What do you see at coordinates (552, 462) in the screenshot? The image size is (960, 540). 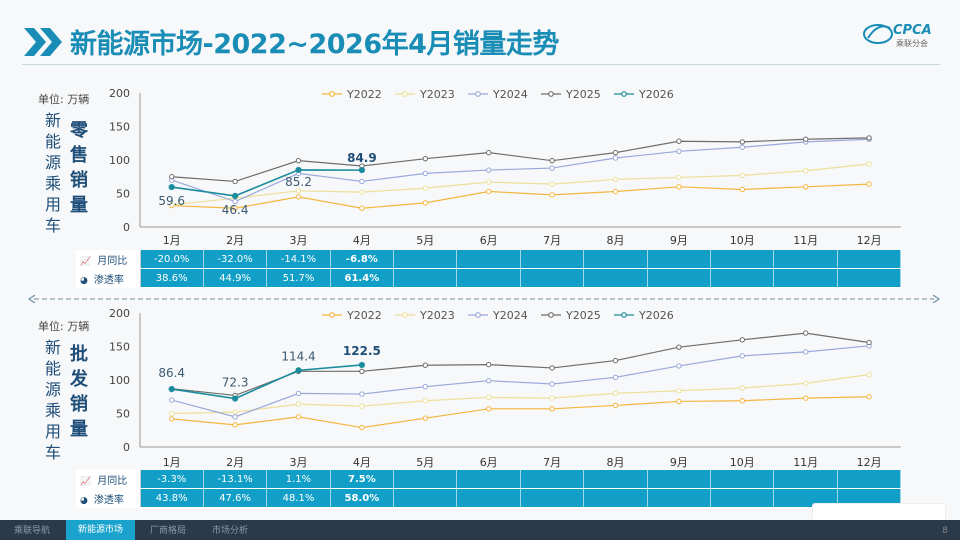 I see `x-tick-label: 7月` at bounding box center [552, 462].